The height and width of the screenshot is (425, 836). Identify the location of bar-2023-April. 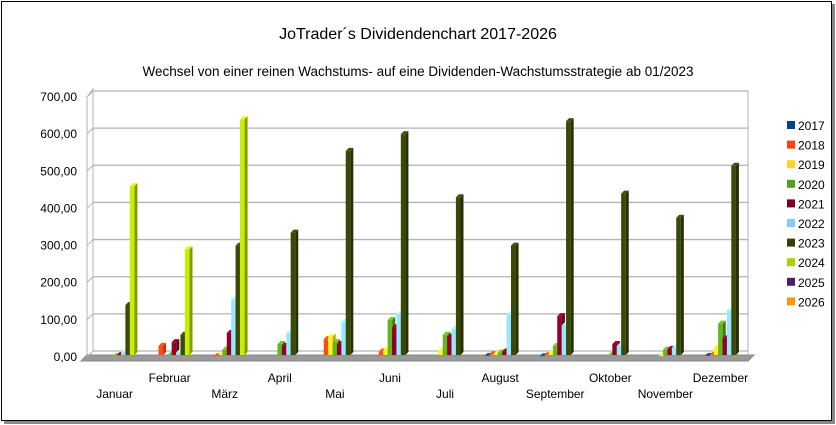
(294, 292).